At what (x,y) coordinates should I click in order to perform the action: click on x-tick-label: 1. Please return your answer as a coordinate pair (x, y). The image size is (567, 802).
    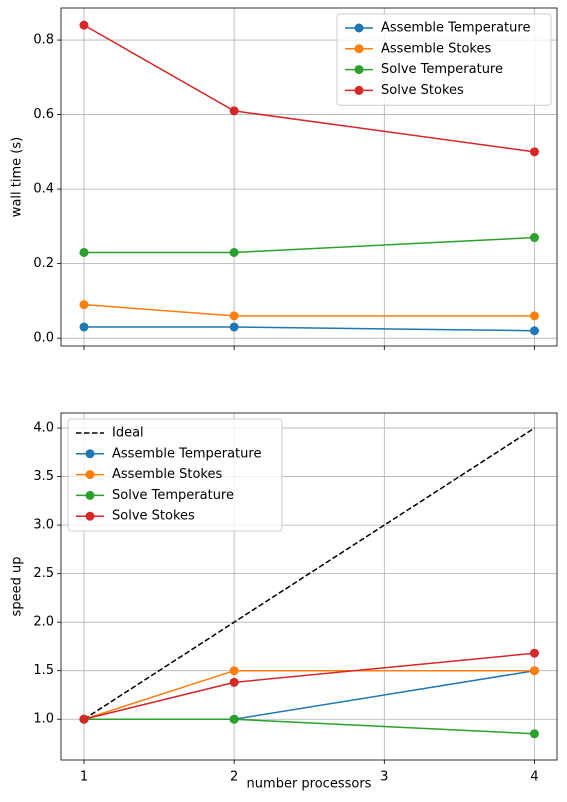
    Looking at the image, I should click on (84, 777).